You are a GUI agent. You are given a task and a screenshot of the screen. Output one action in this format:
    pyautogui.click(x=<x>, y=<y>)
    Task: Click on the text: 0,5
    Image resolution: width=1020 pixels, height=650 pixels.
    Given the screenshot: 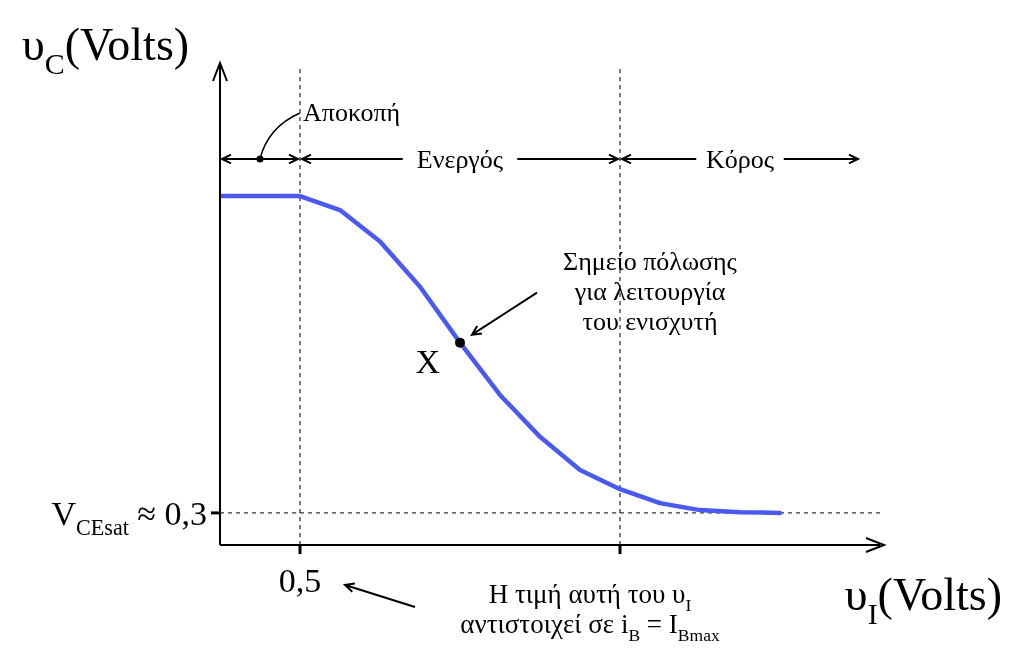 What is the action you would take?
    pyautogui.click(x=300, y=580)
    